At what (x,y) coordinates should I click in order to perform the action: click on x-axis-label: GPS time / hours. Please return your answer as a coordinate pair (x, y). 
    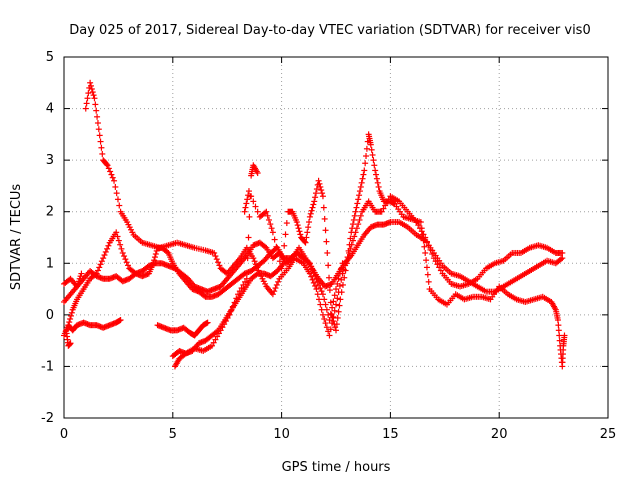
    Looking at the image, I should click on (336, 467).